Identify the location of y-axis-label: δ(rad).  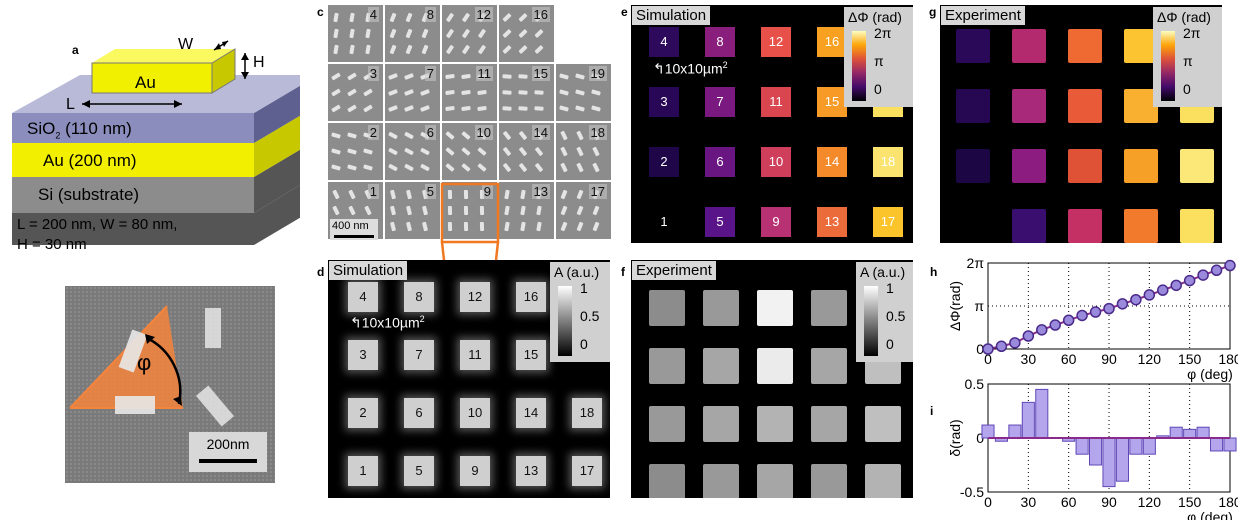
(955, 437).